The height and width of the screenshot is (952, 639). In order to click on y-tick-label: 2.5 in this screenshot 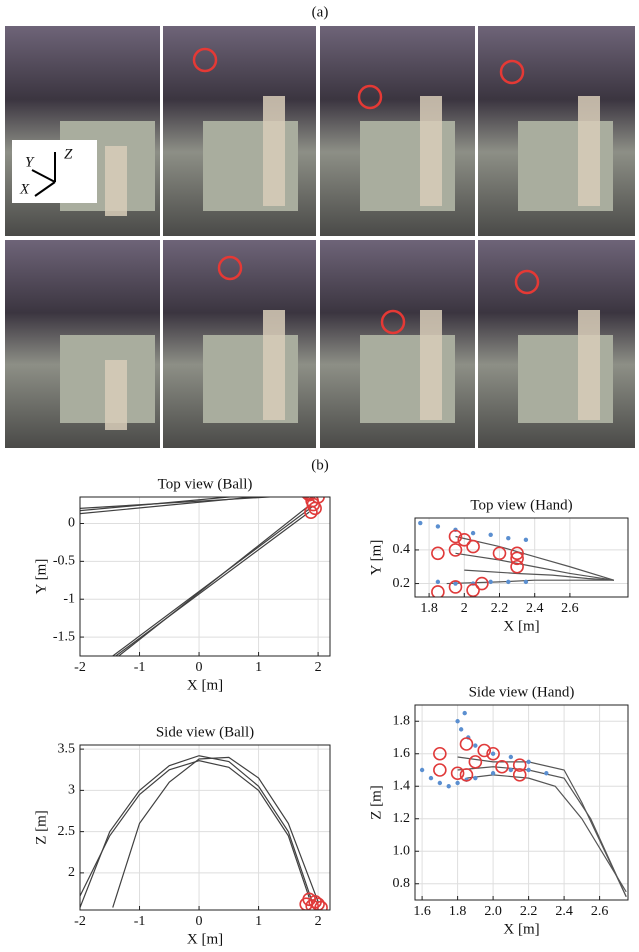, I will do `click(67, 831)`.